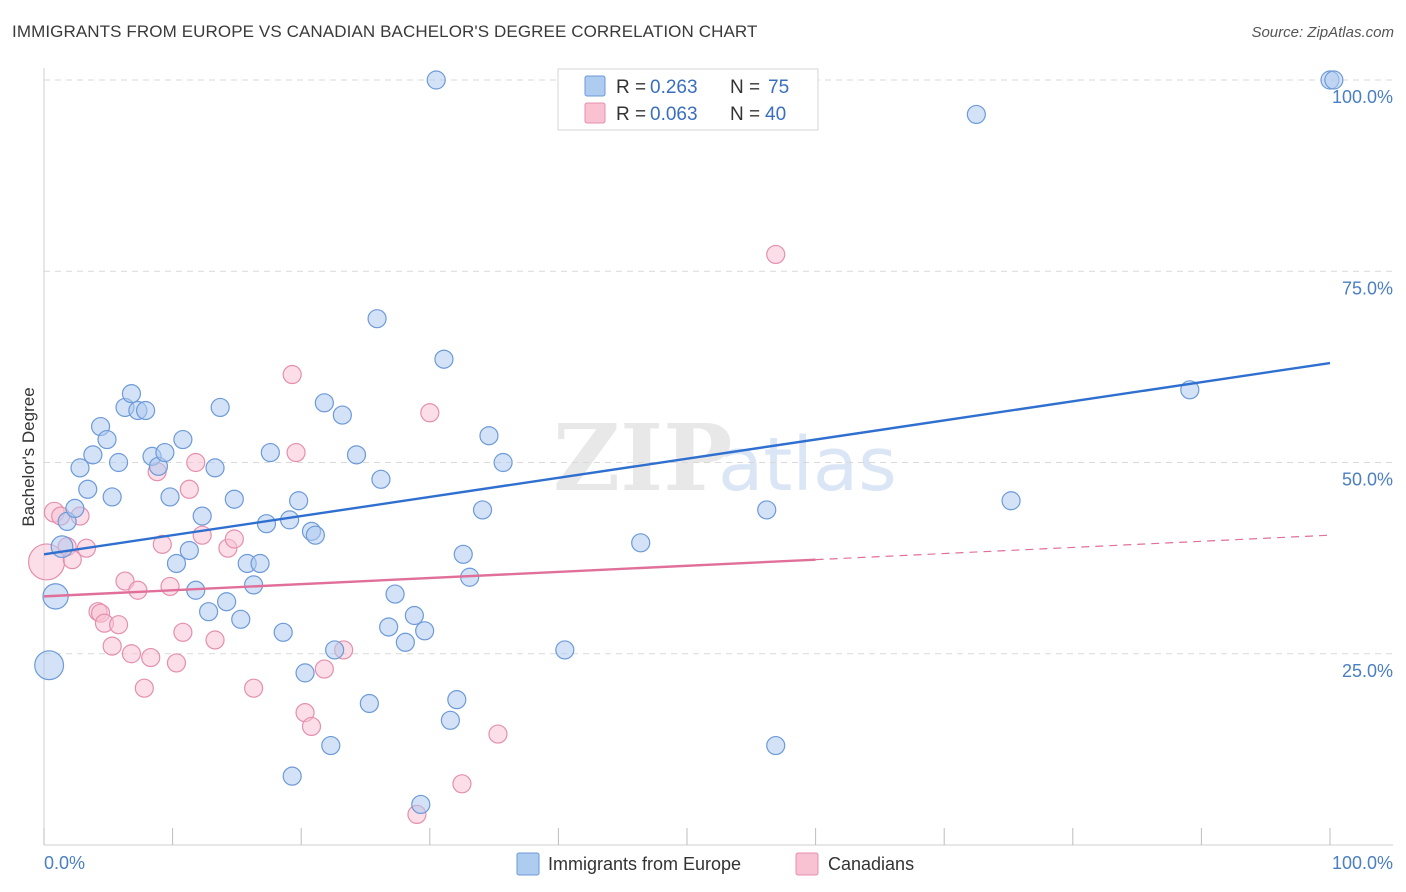  I want to click on stats-legend: R = 0.263 N = 75 R = 0.063 N = 40, so click(688, 99).